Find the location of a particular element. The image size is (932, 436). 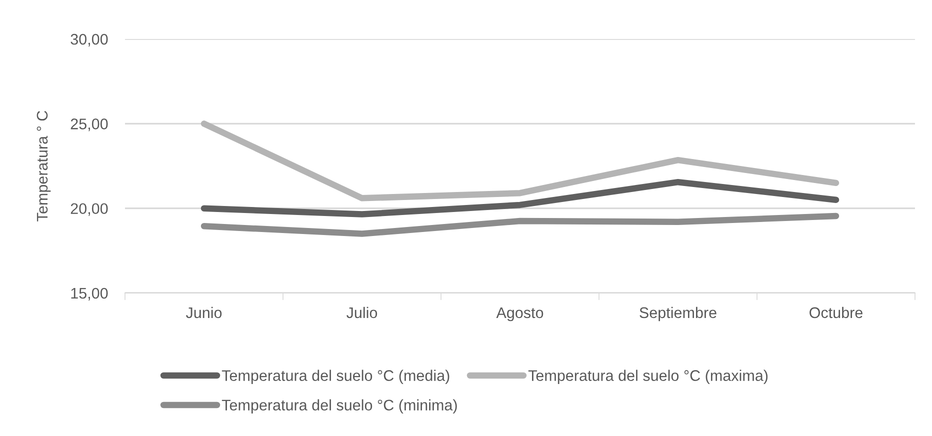

y-tick-label: 15,00 is located at coordinates (89, 294).